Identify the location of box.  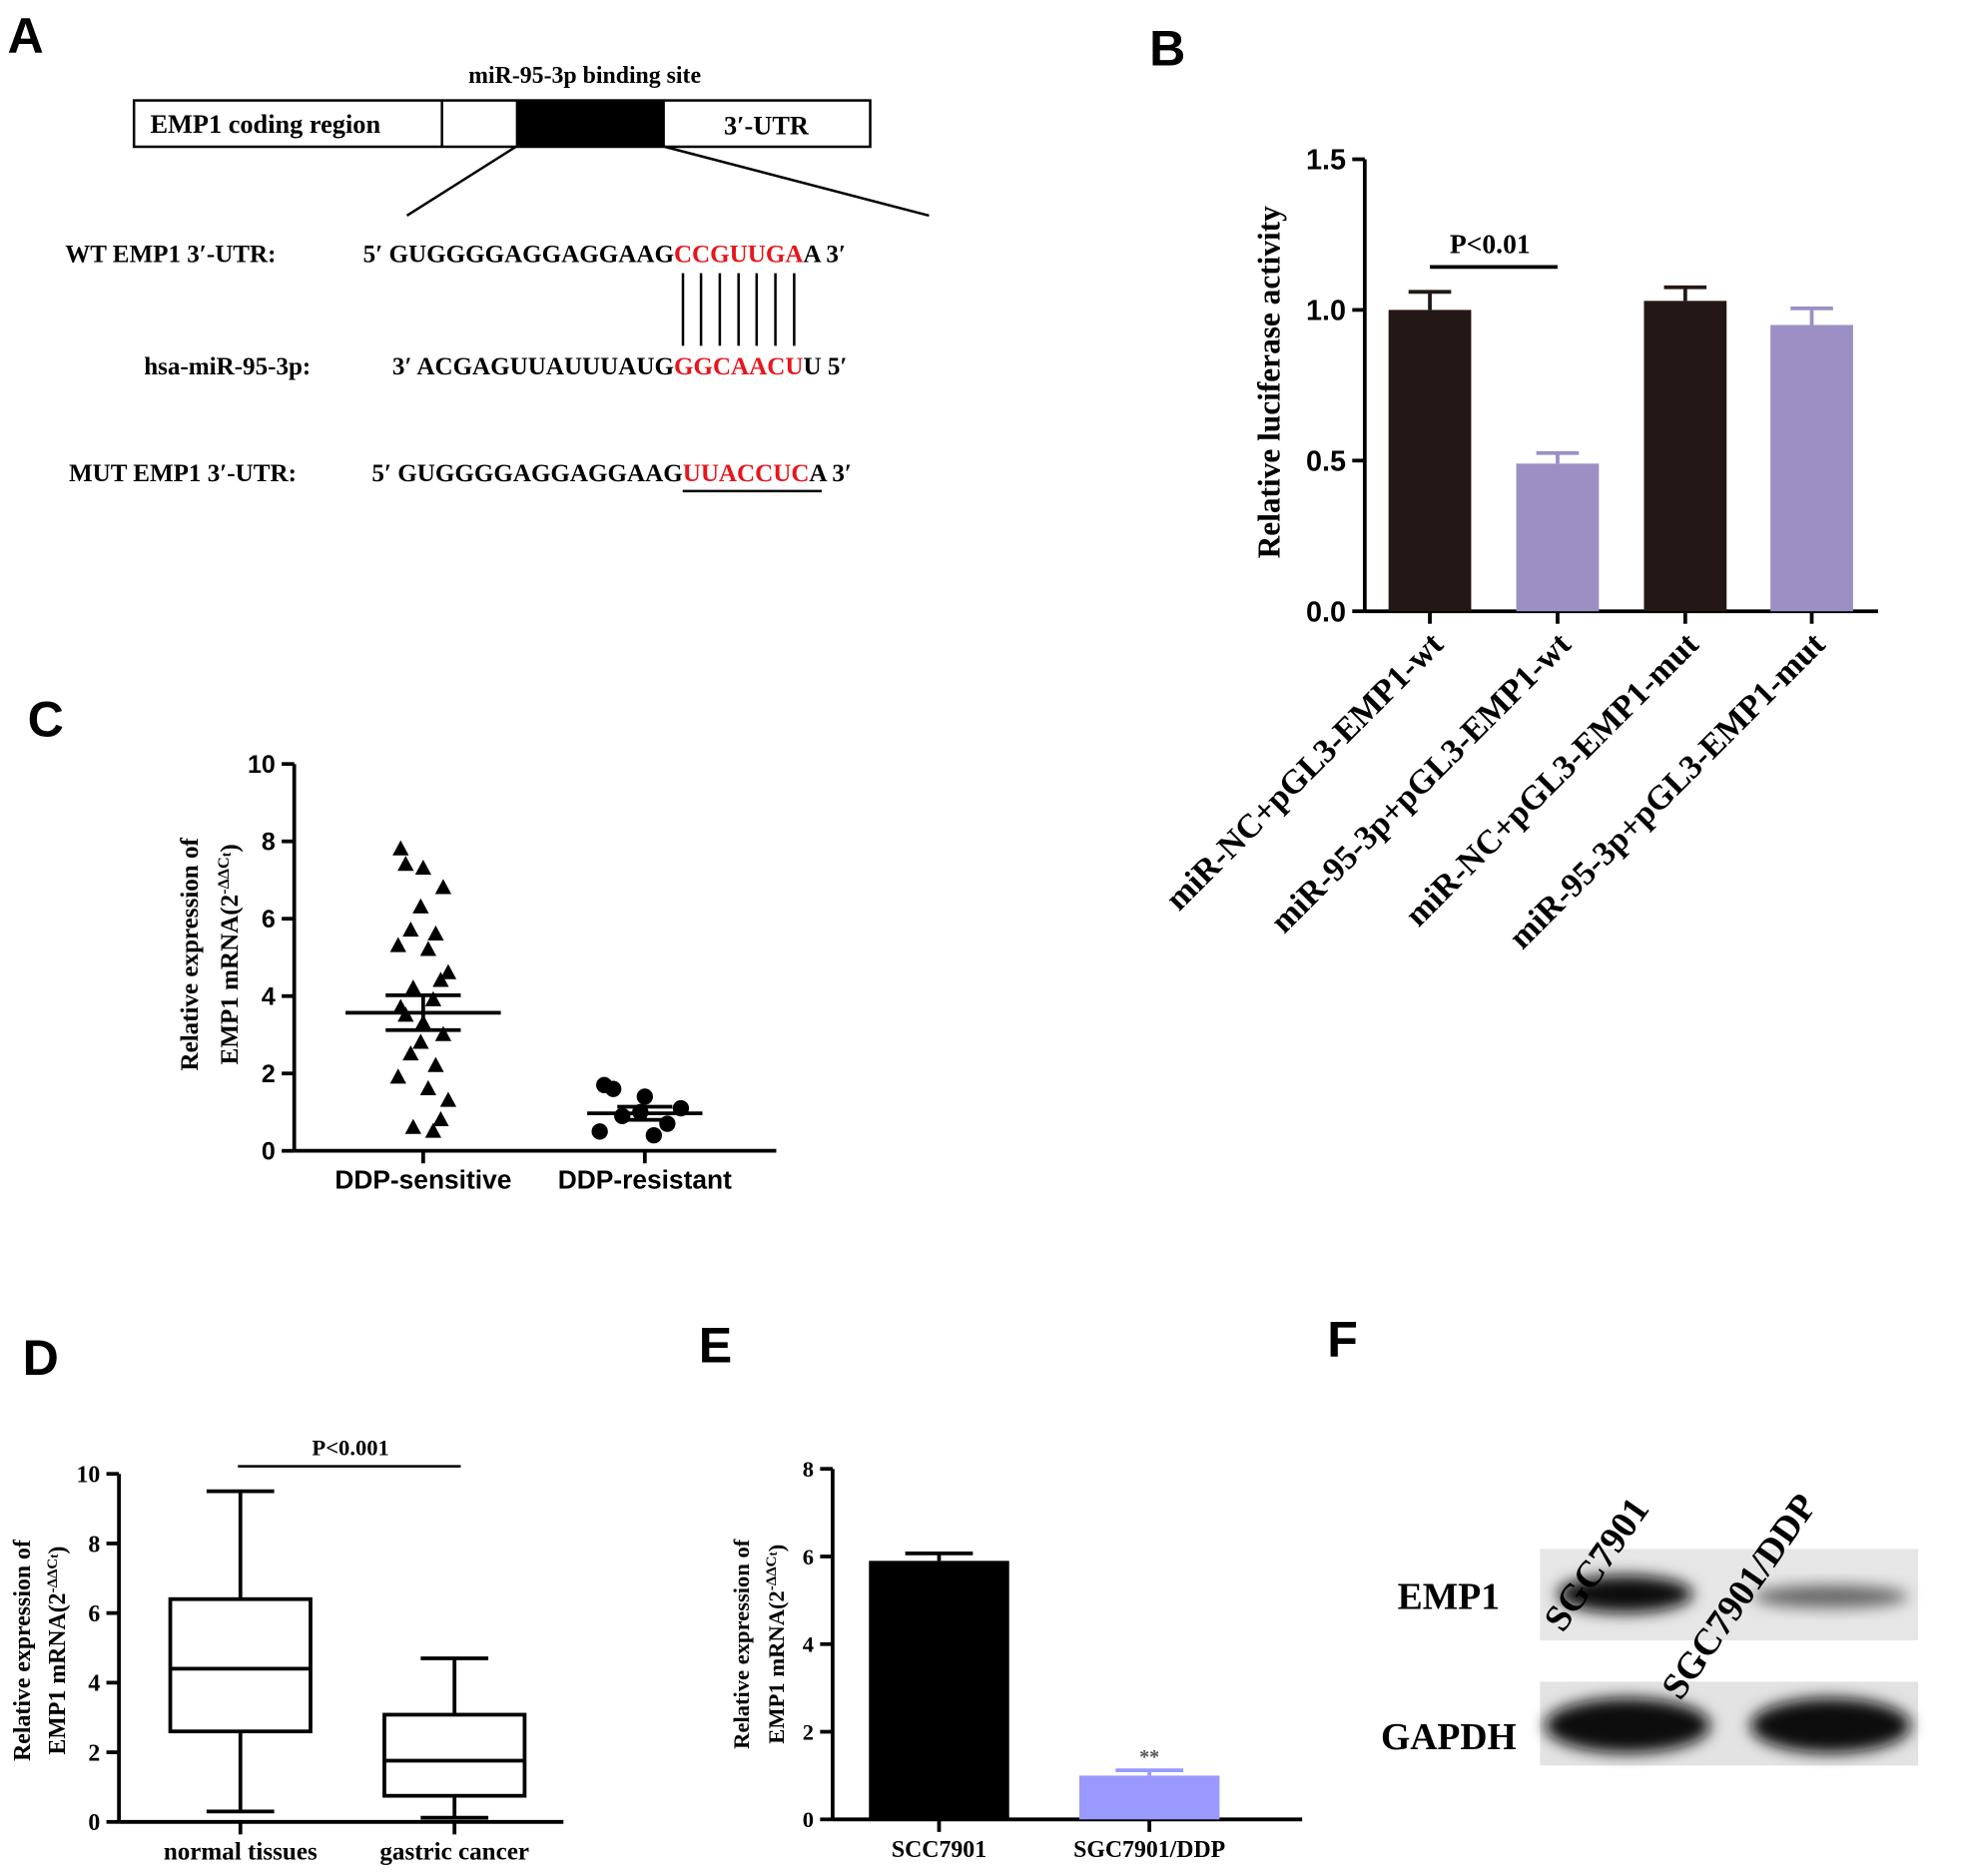
(454, 1755).